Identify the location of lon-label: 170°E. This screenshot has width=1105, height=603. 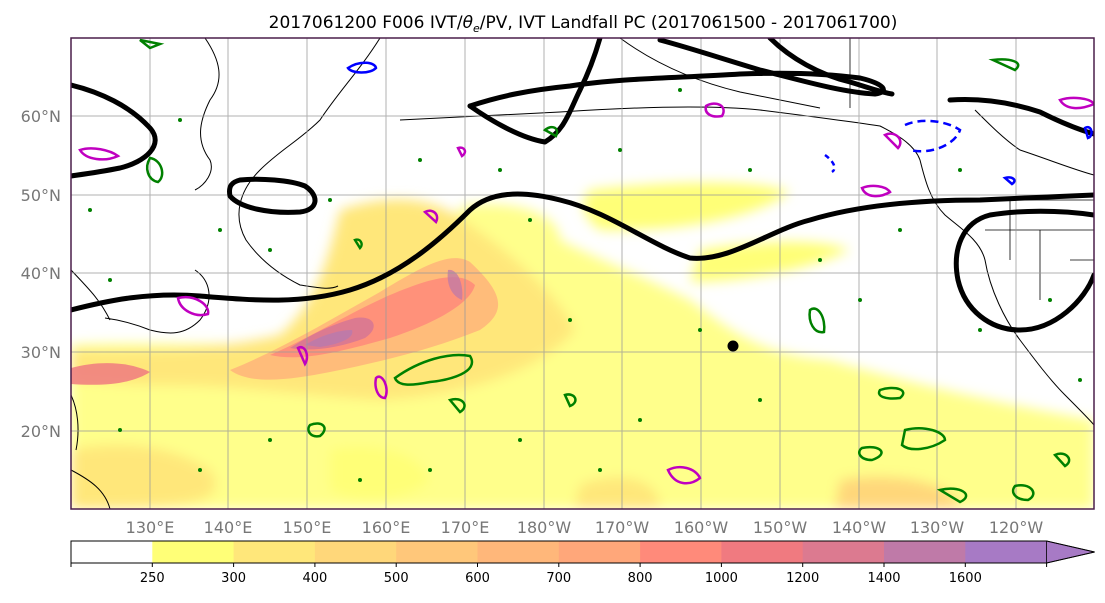
(465, 527).